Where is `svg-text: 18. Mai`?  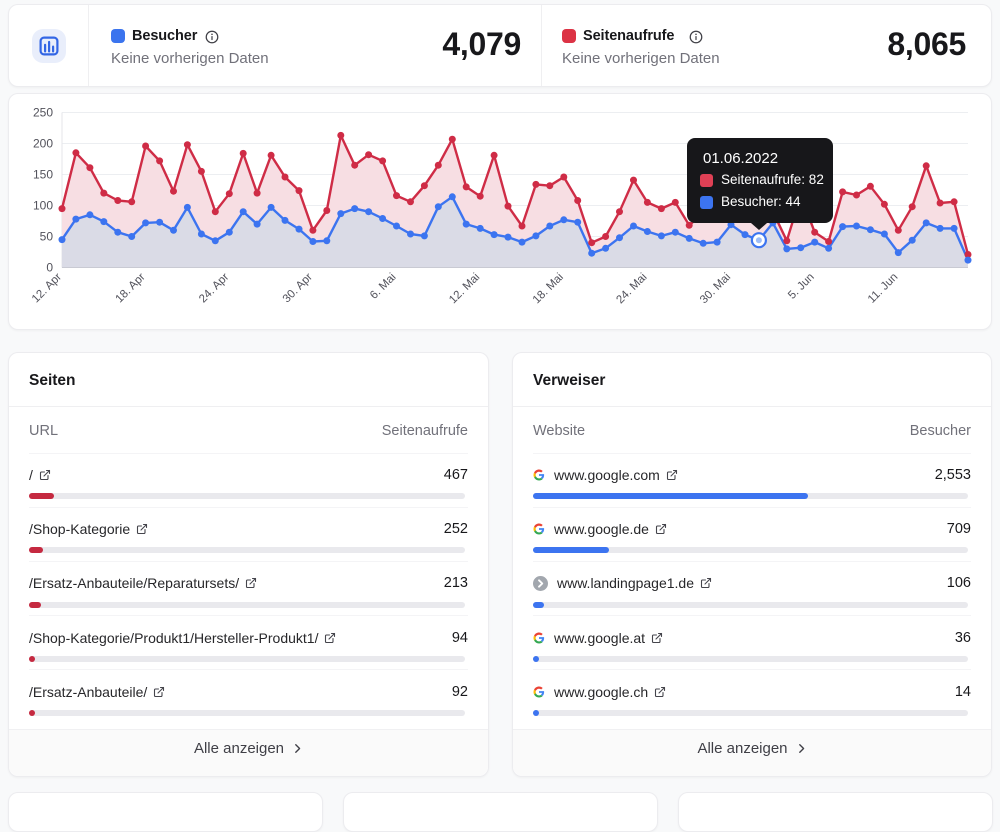 svg-text: 18. Mai is located at coordinates (548, 288).